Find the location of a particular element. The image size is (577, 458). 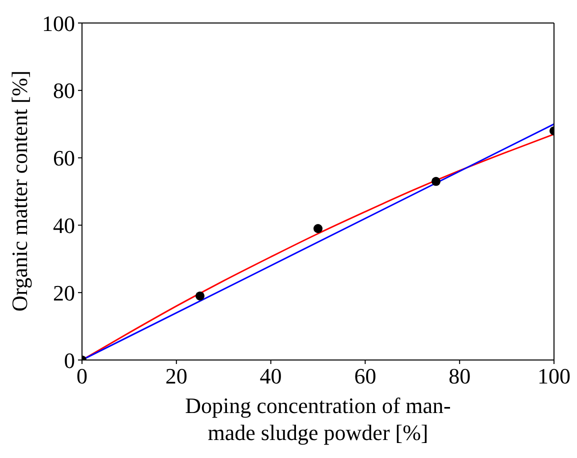

y-tick-label: 60 is located at coordinates (64, 158).